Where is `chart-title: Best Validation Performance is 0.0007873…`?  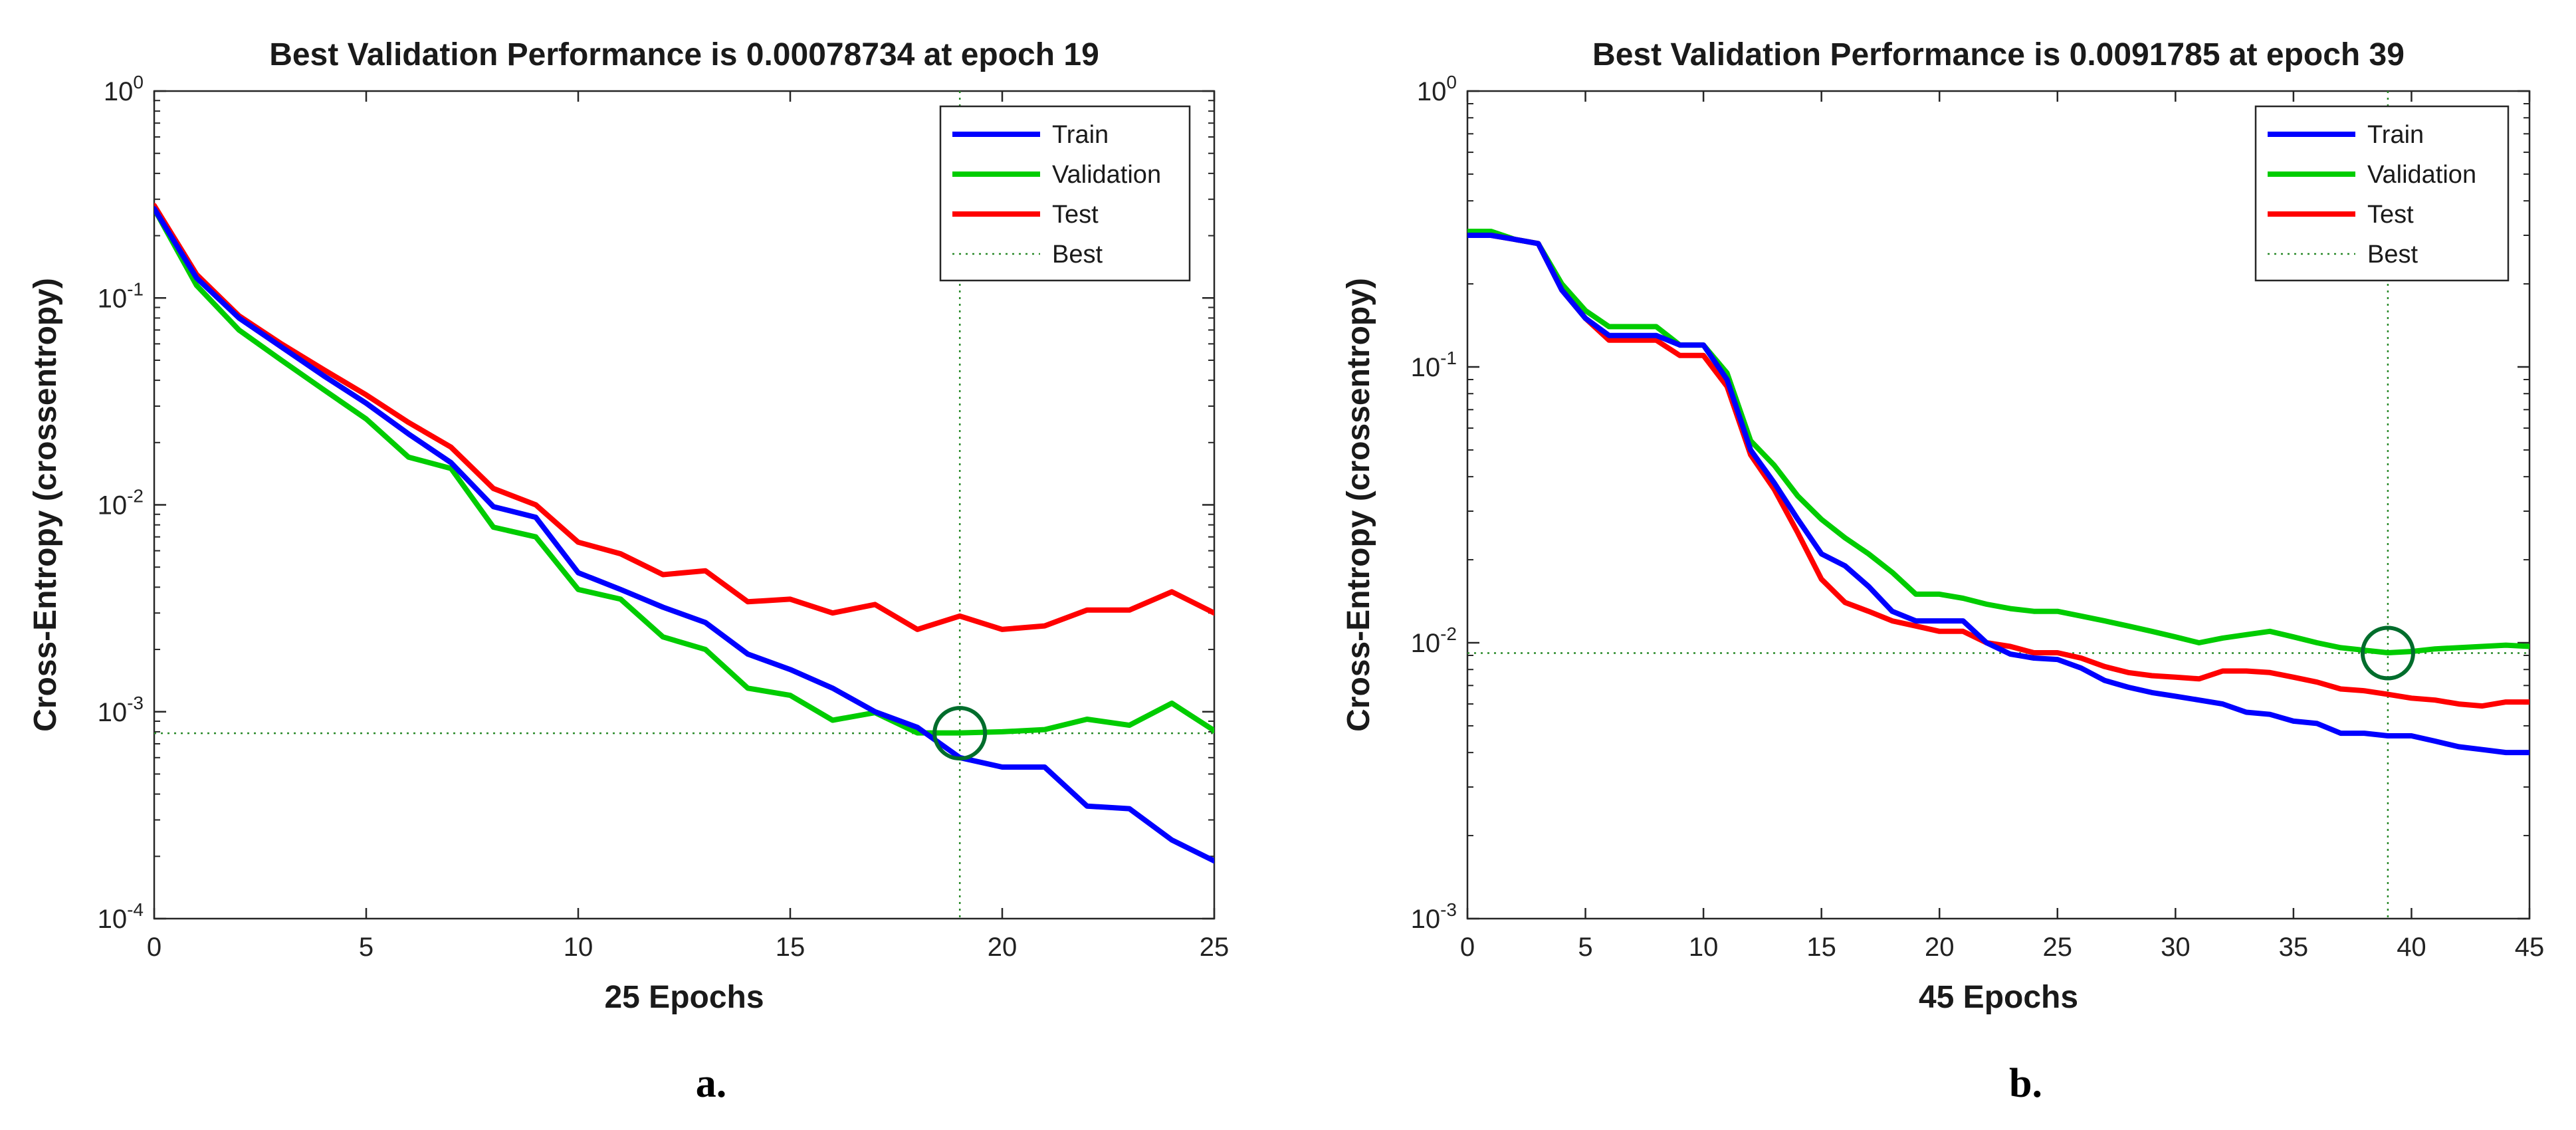 chart-title: Best Validation Performance is 0.0007873… is located at coordinates (684, 54).